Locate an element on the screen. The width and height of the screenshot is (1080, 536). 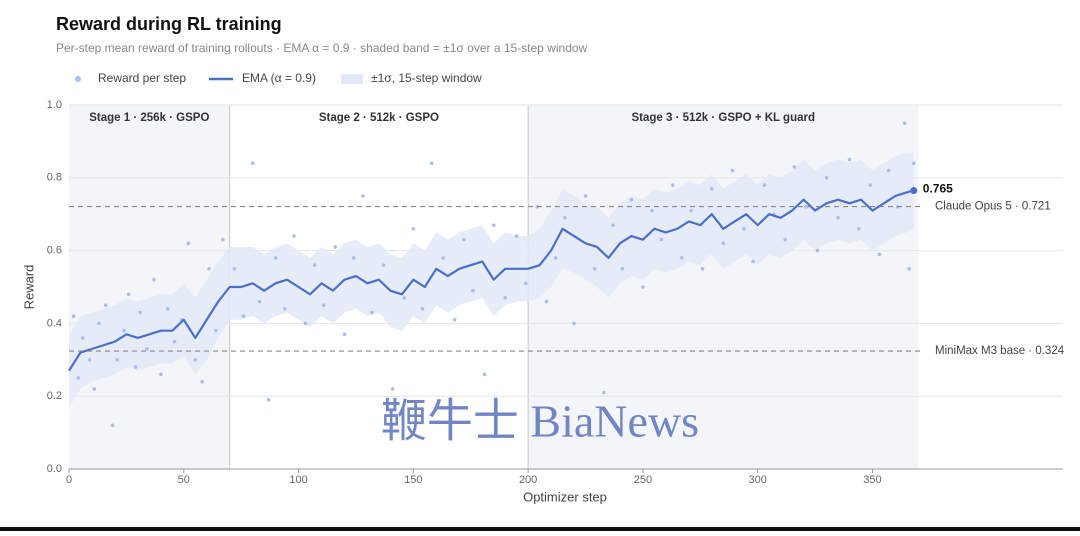
x-tick-label: 350 is located at coordinates (872, 480).